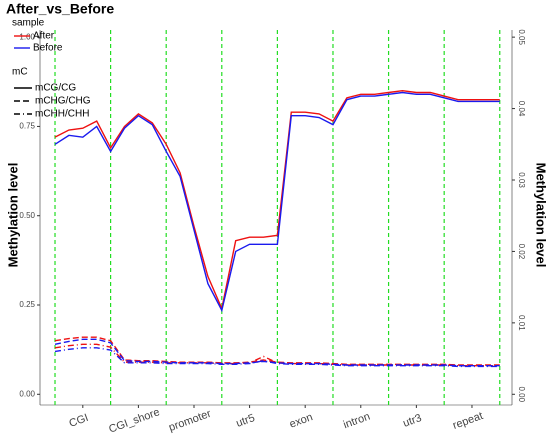 This screenshot has width=550, height=447. I want to click on legend-label: mCHG/CHG, so click(63, 101).